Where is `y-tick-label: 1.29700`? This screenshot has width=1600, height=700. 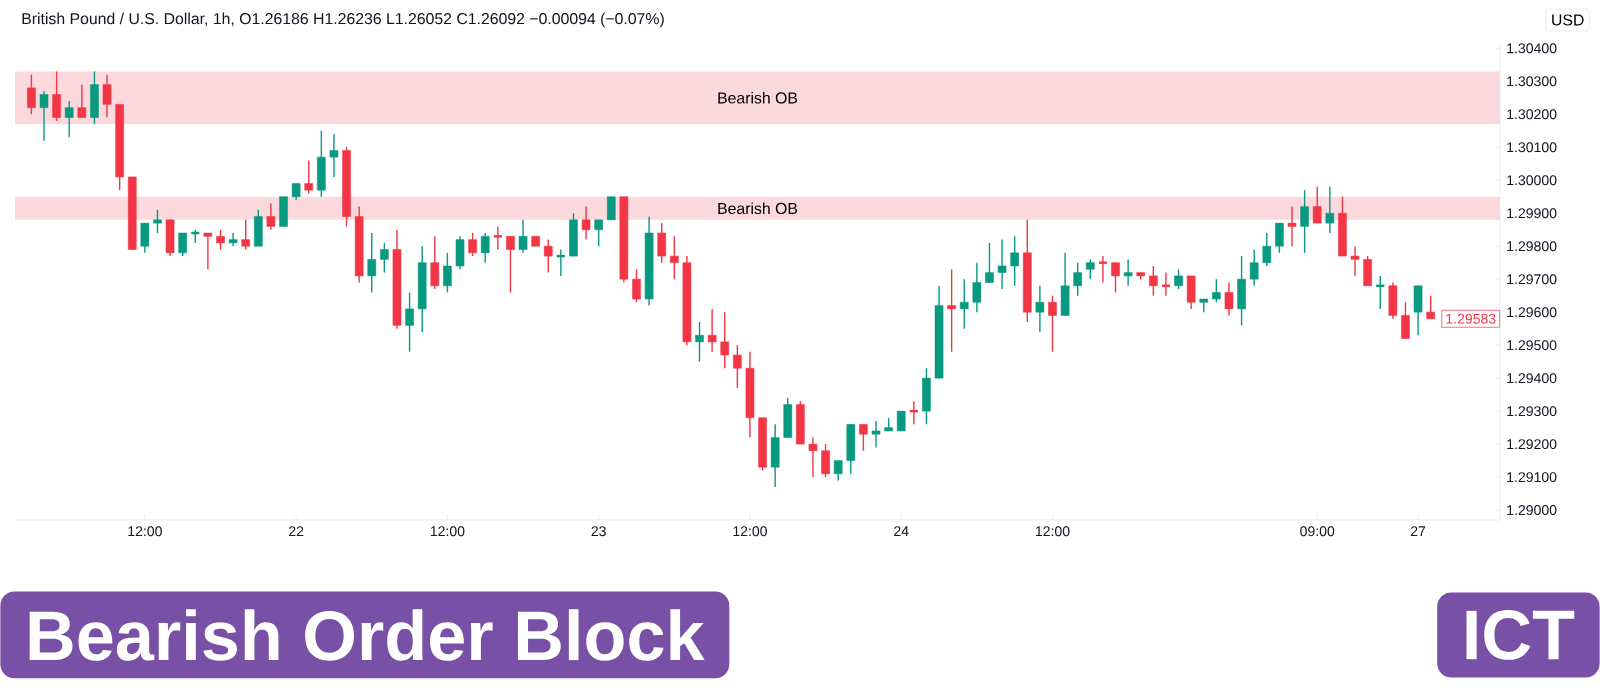 y-tick-label: 1.29700 is located at coordinates (1532, 279).